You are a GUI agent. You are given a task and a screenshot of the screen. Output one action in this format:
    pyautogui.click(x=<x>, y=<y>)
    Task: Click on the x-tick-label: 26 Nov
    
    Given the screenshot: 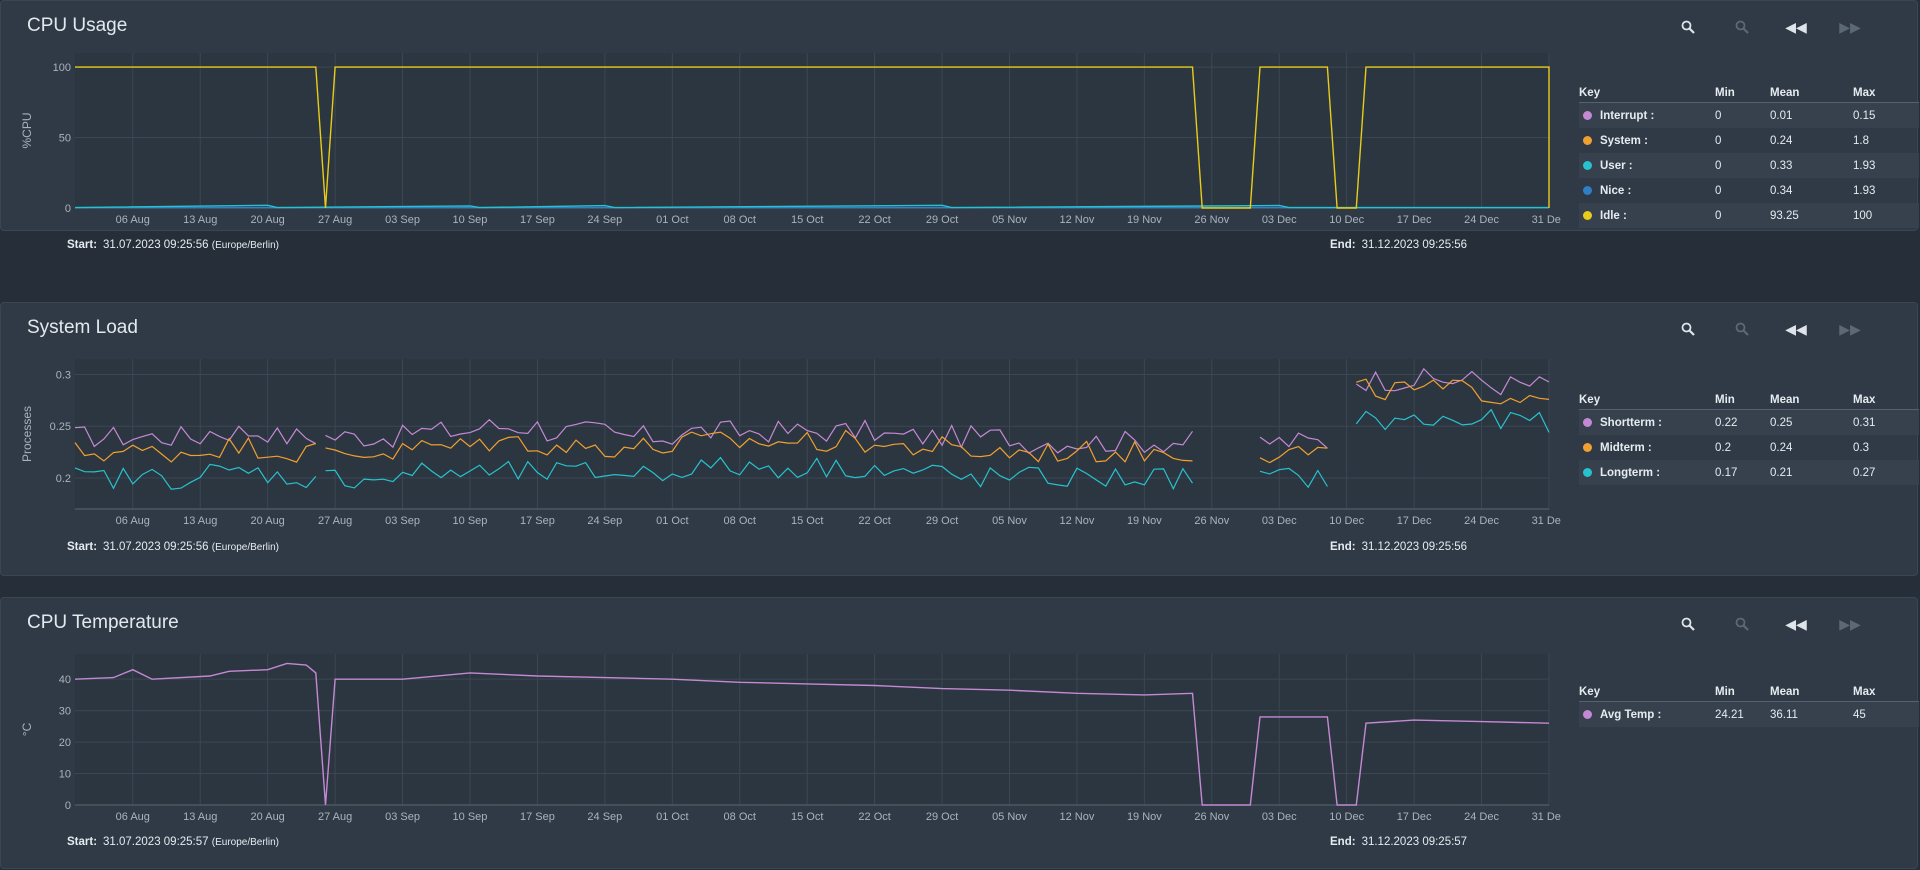 What is the action you would take?
    pyautogui.click(x=1211, y=220)
    